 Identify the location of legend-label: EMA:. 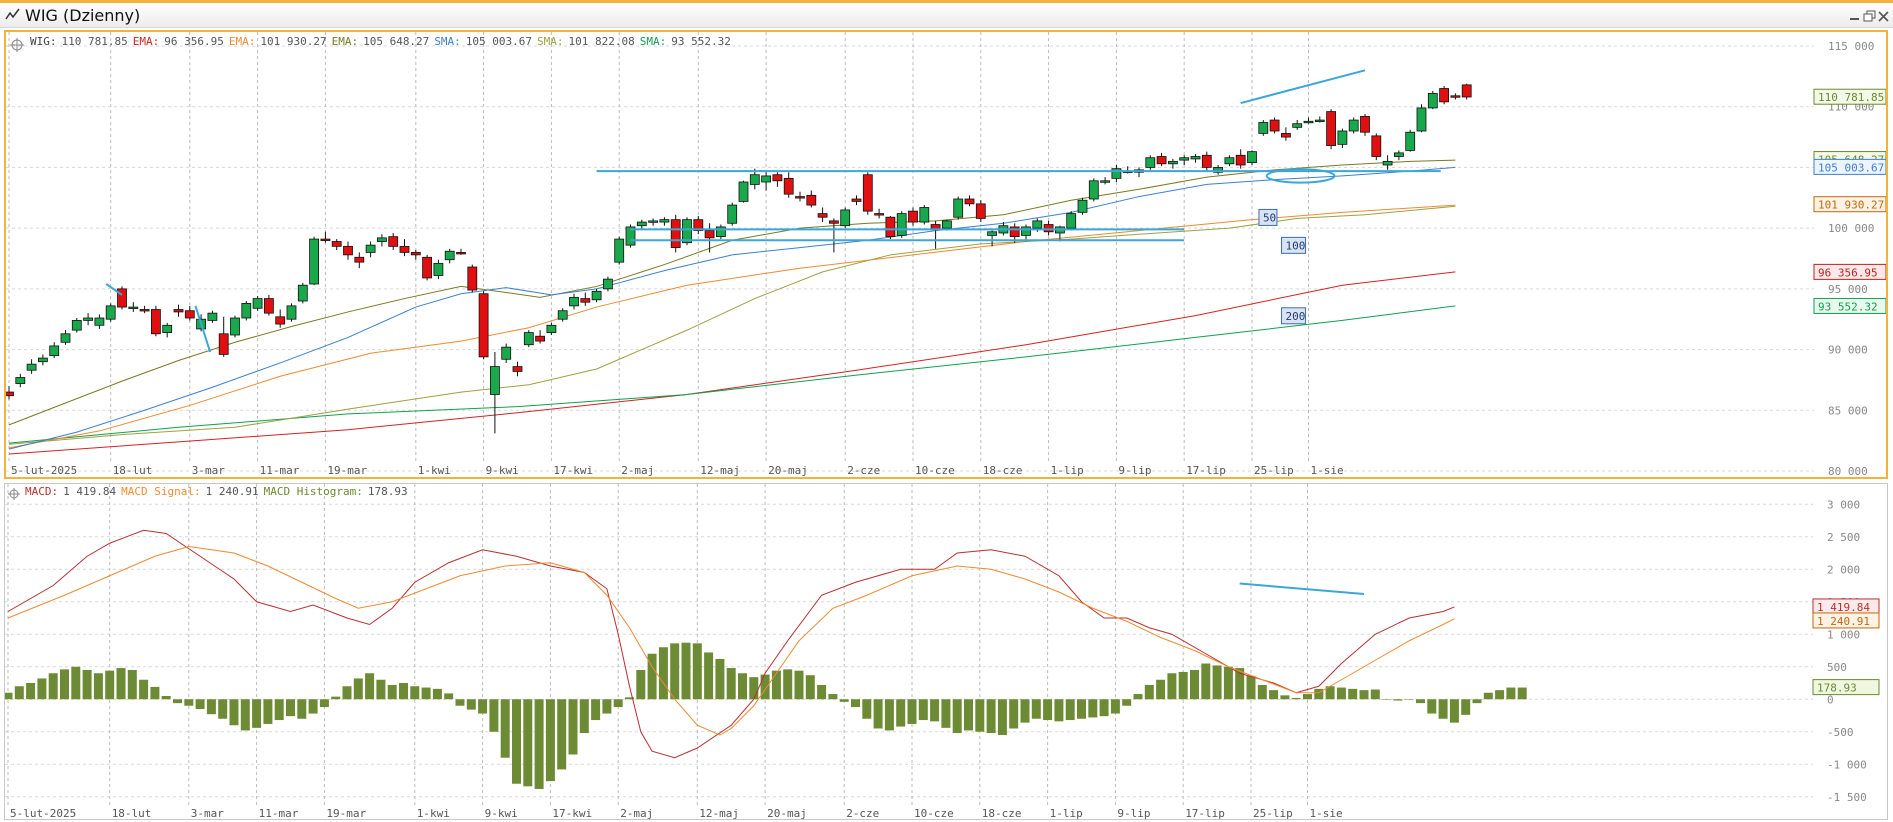
(345, 41).